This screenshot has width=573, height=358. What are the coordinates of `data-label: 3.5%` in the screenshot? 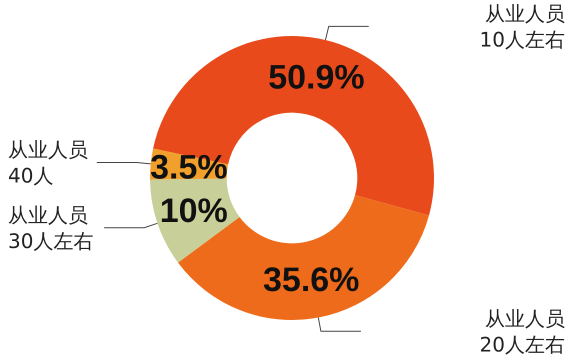 It's located at (189, 167).